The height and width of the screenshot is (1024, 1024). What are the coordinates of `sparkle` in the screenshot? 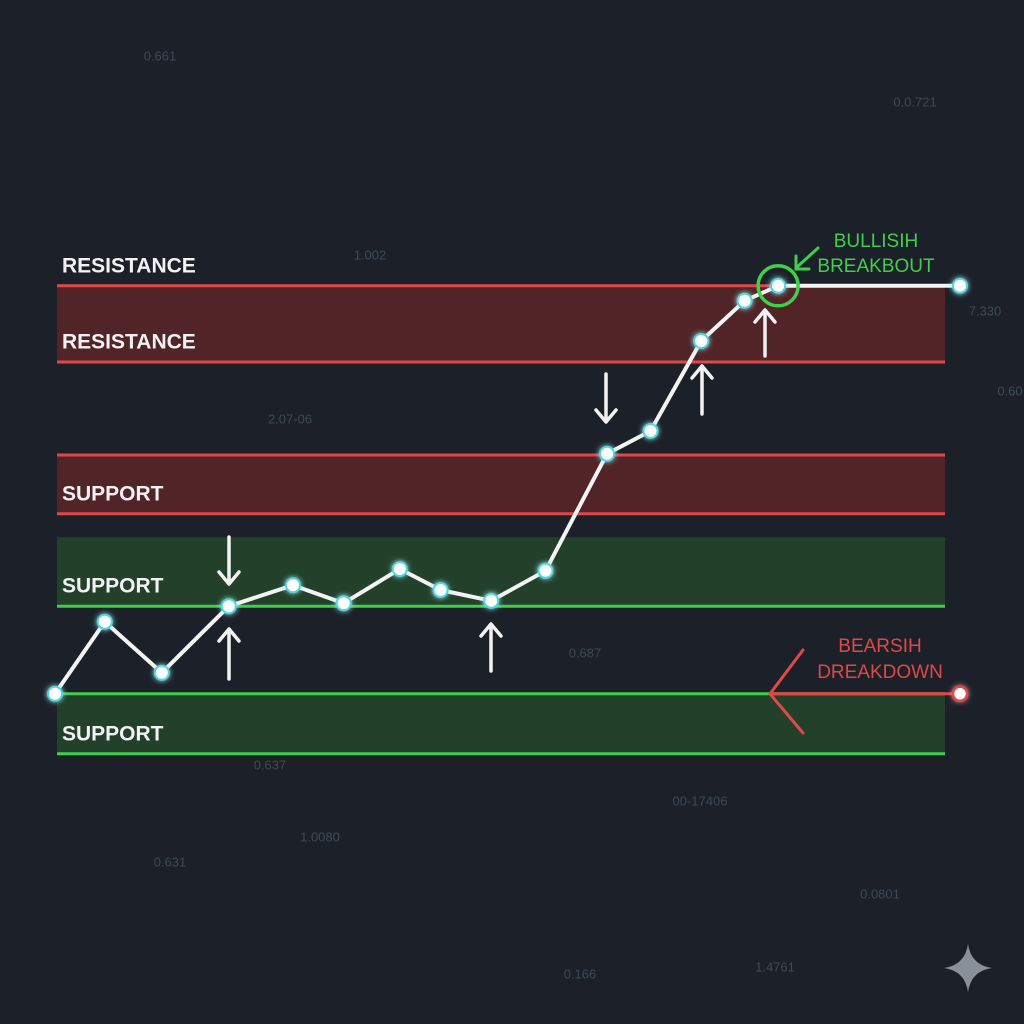 It's located at (968, 968).